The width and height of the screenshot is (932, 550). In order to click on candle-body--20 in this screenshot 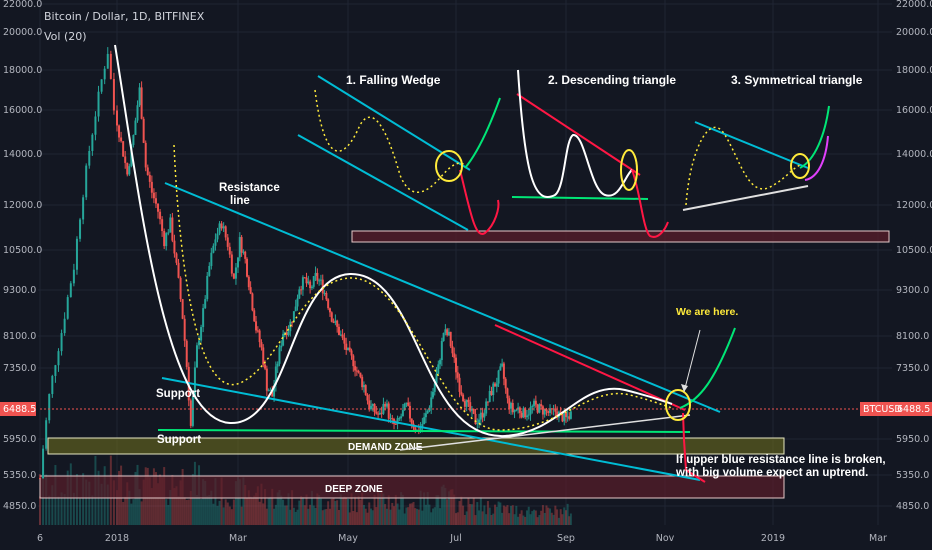, I will do `click(55, 370)`.